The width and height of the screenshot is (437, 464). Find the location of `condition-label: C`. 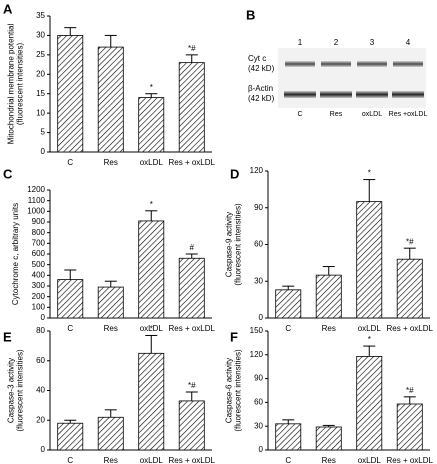

condition-label: C is located at coordinates (299, 114).